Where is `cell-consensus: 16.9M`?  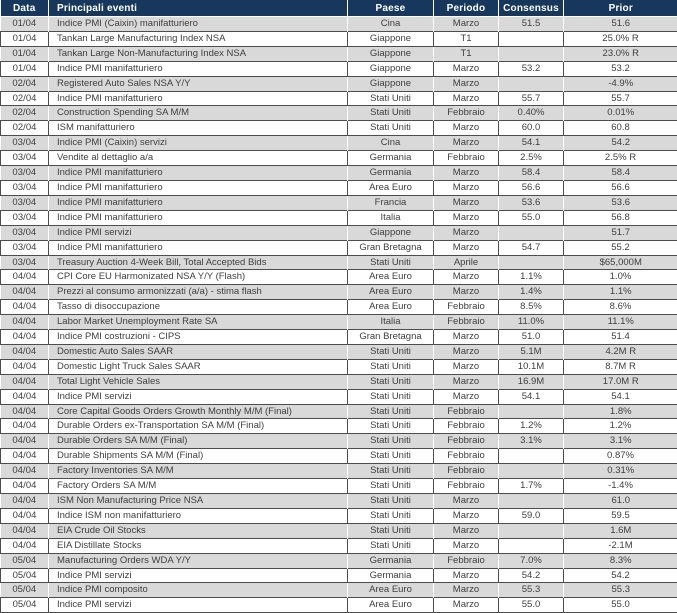
cell-consensus: 16.9M is located at coordinates (531, 381).